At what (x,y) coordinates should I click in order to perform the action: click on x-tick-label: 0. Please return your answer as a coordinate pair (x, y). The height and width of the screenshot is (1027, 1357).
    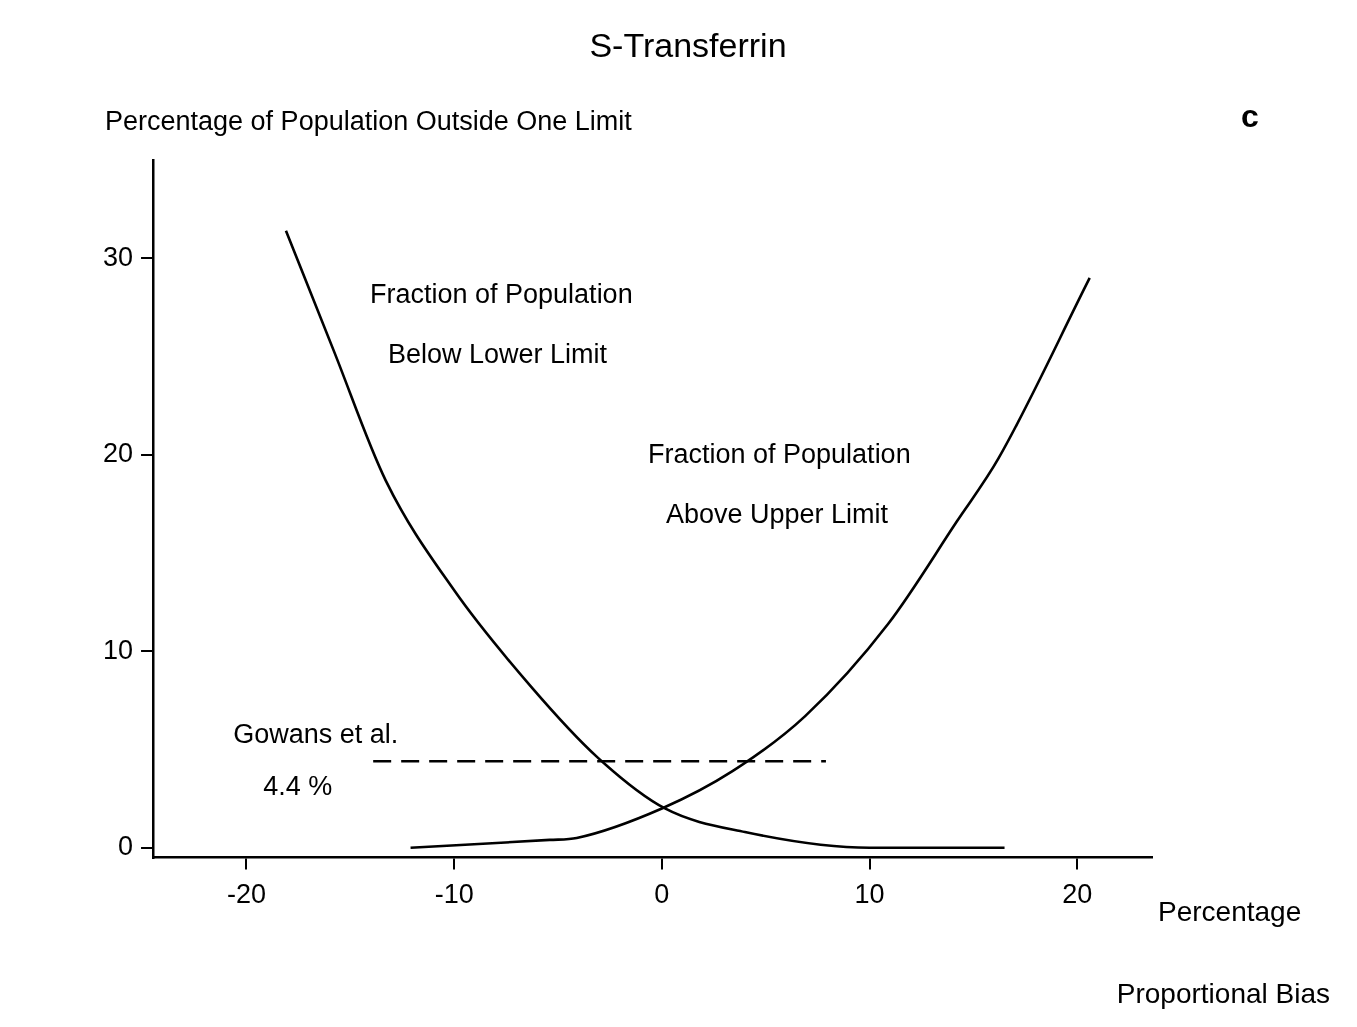
    Looking at the image, I should click on (662, 894).